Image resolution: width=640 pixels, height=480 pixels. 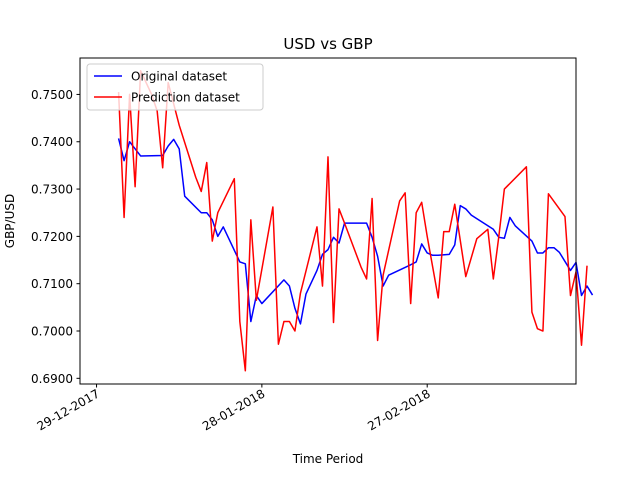 I want to click on y-tick-label: 0.7000, so click(x=52, y=332).